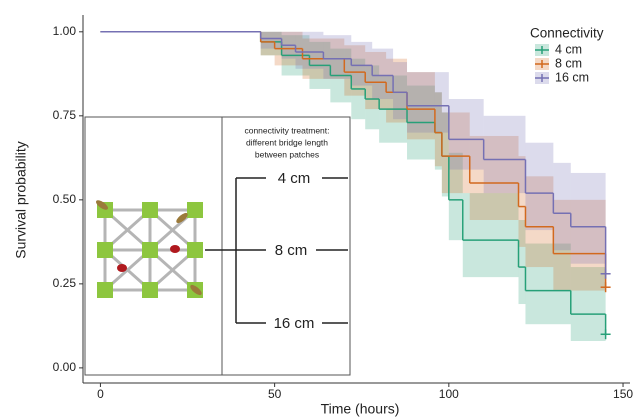 The width and height of the screenshot is (638, 419). What do you see at coordinates (294, 178) in the screenshot?
I see `length-label: 4 cm` at bounding box center [294, 178].